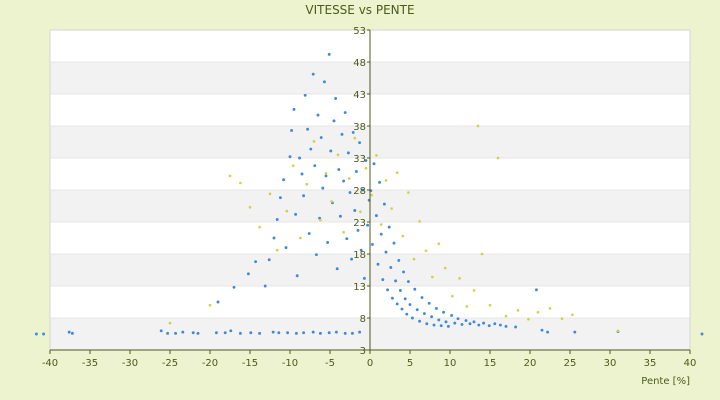  What do you see at coordinates (170, 363) in the screenshot?
I see `x-tick-label: -25` at bounding box center [170, 363].